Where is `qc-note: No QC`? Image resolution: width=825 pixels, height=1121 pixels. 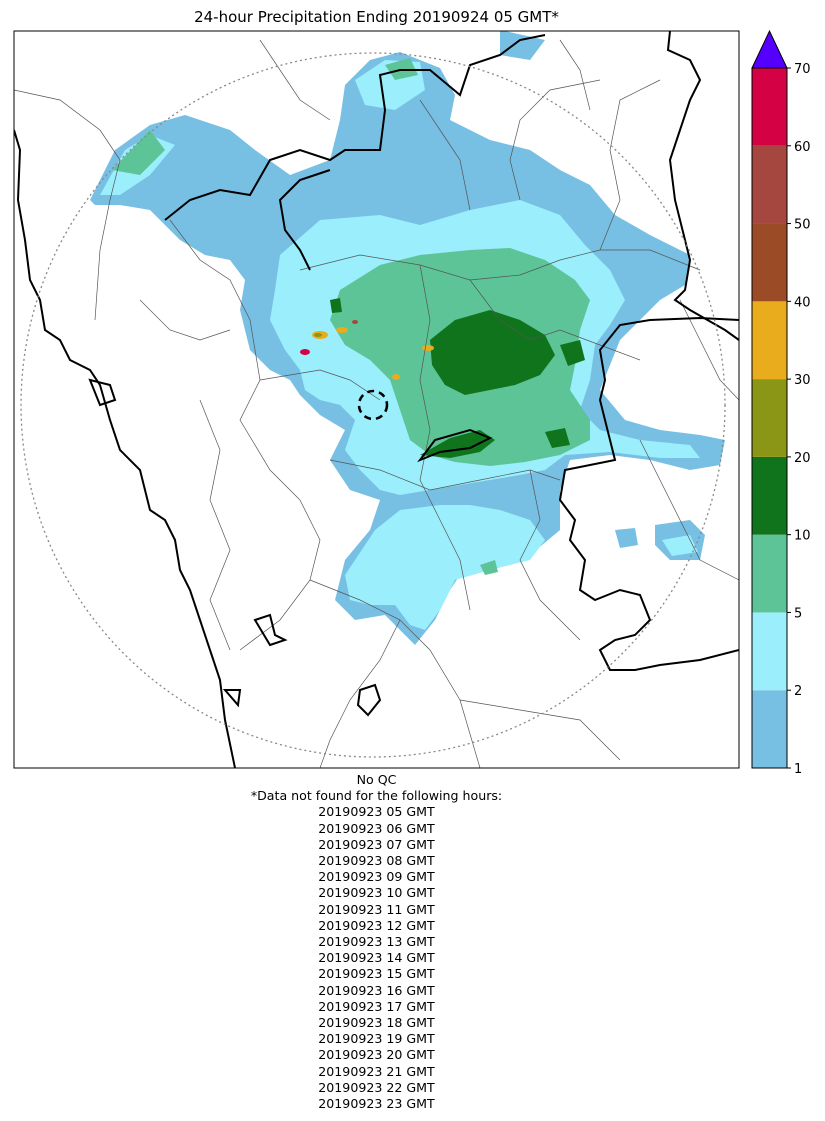 qc-note: No QC is located at coordinates (376, 779).